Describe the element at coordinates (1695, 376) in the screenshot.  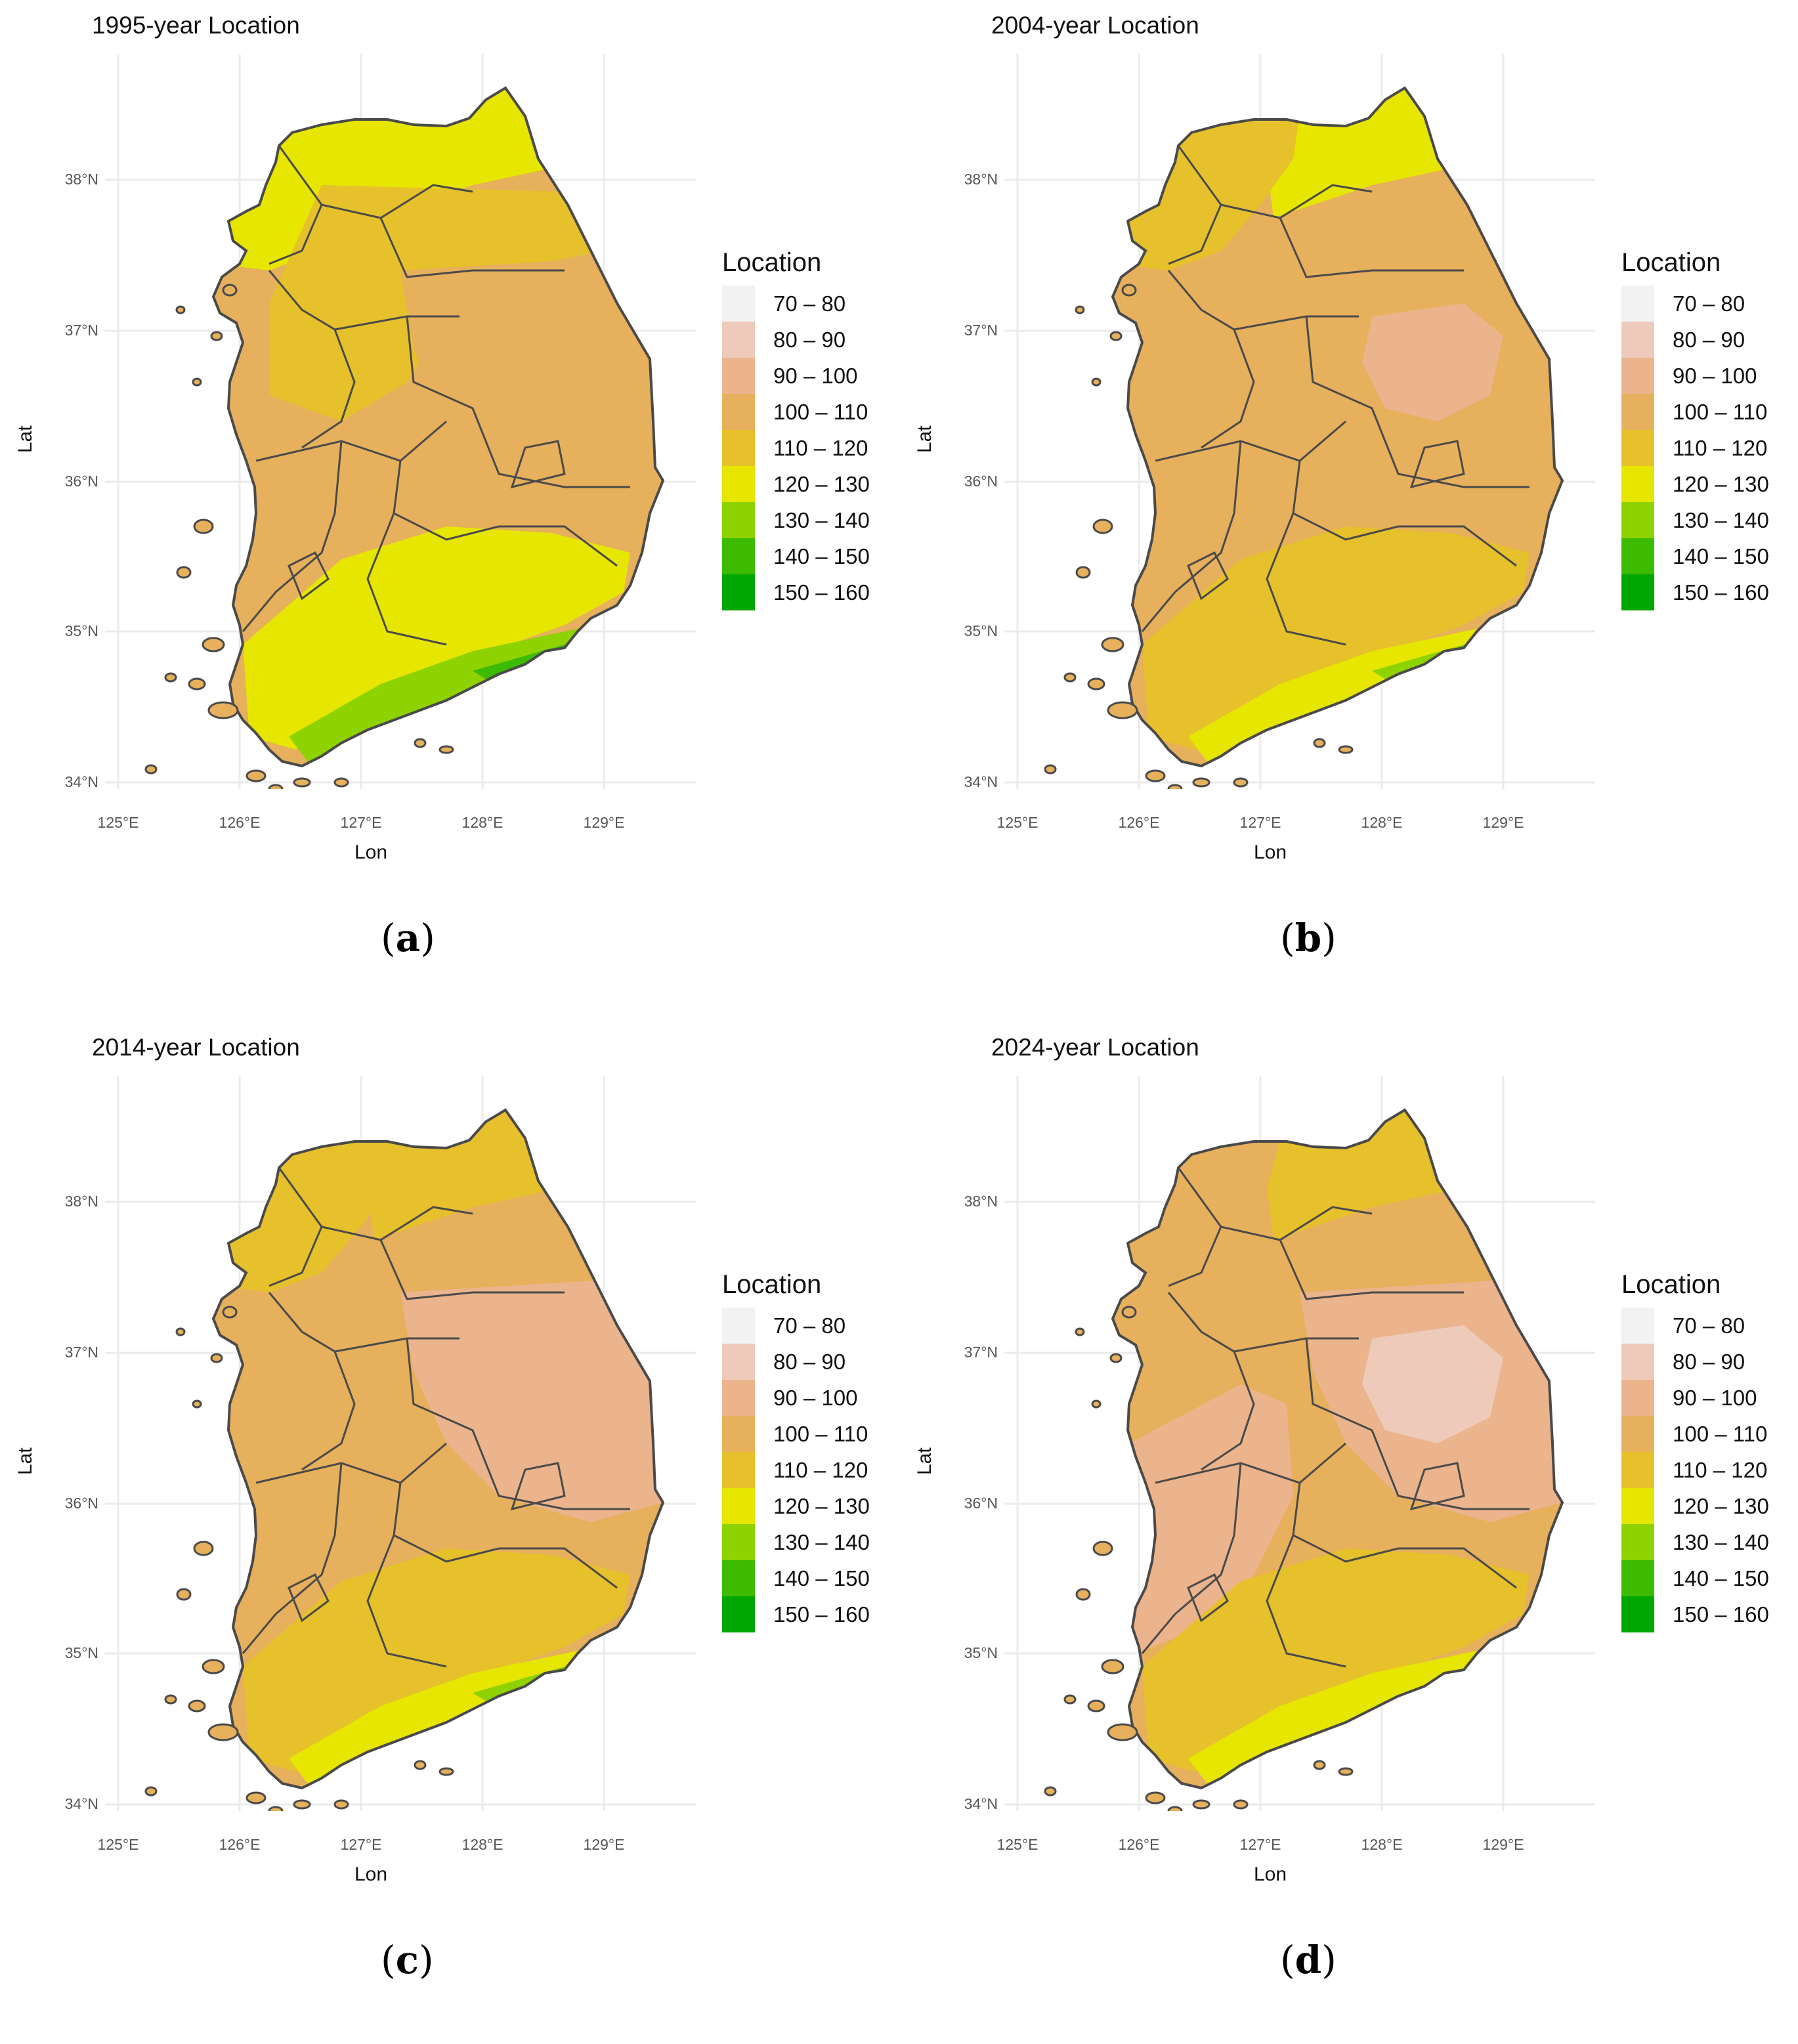
I see `legend-item: 90 – 100` at that location.